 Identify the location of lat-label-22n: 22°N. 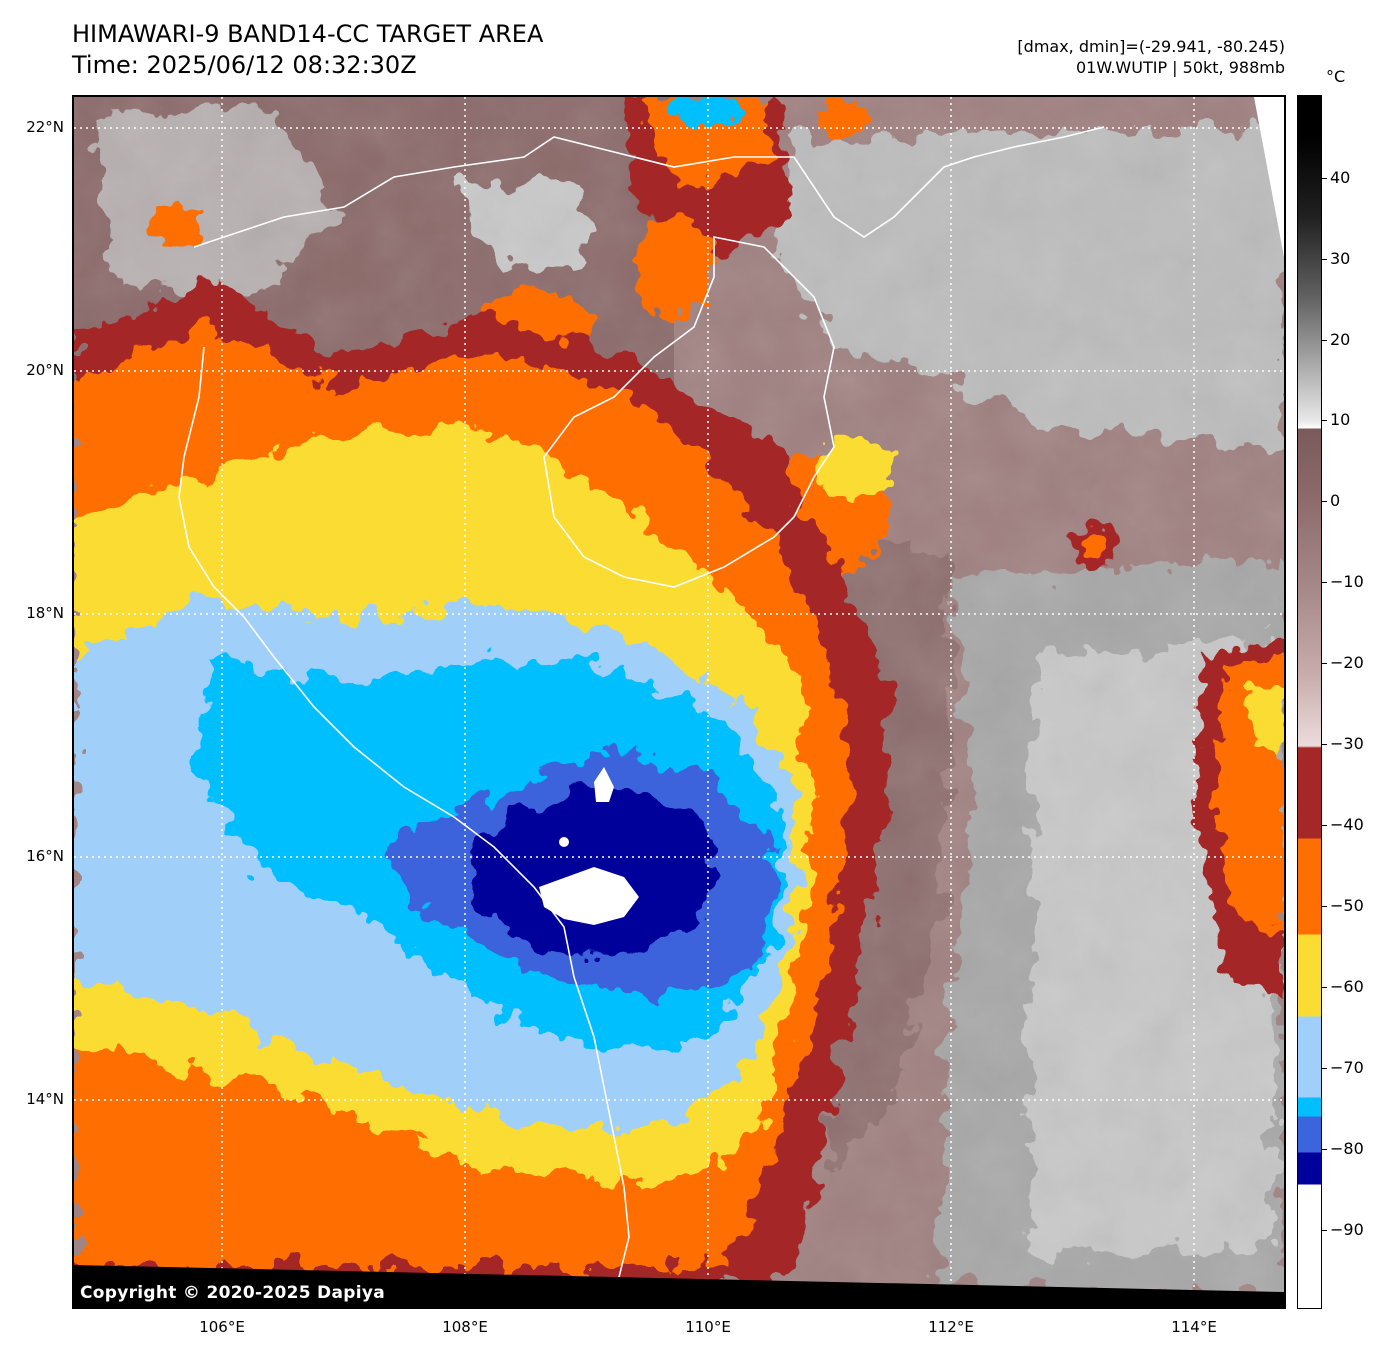
(45, 127).